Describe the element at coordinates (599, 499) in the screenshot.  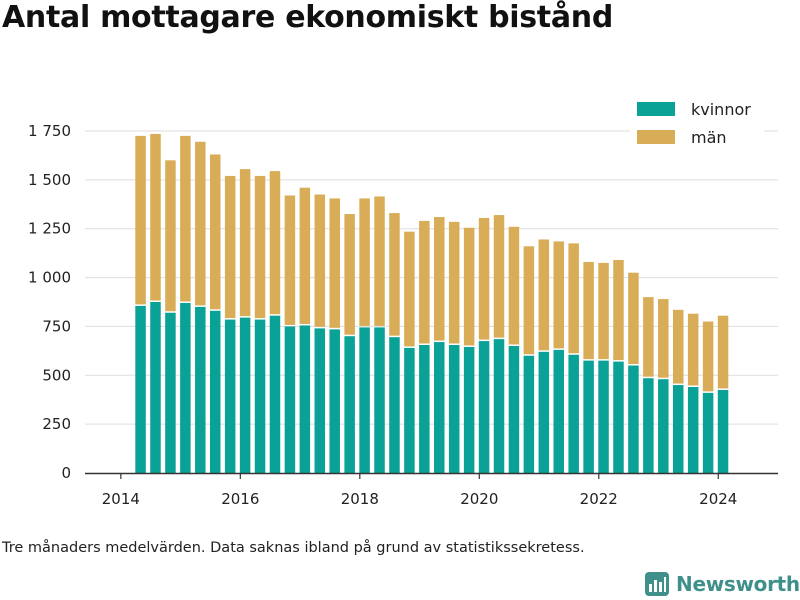
I see `x-tick-label: 2022` at that location.